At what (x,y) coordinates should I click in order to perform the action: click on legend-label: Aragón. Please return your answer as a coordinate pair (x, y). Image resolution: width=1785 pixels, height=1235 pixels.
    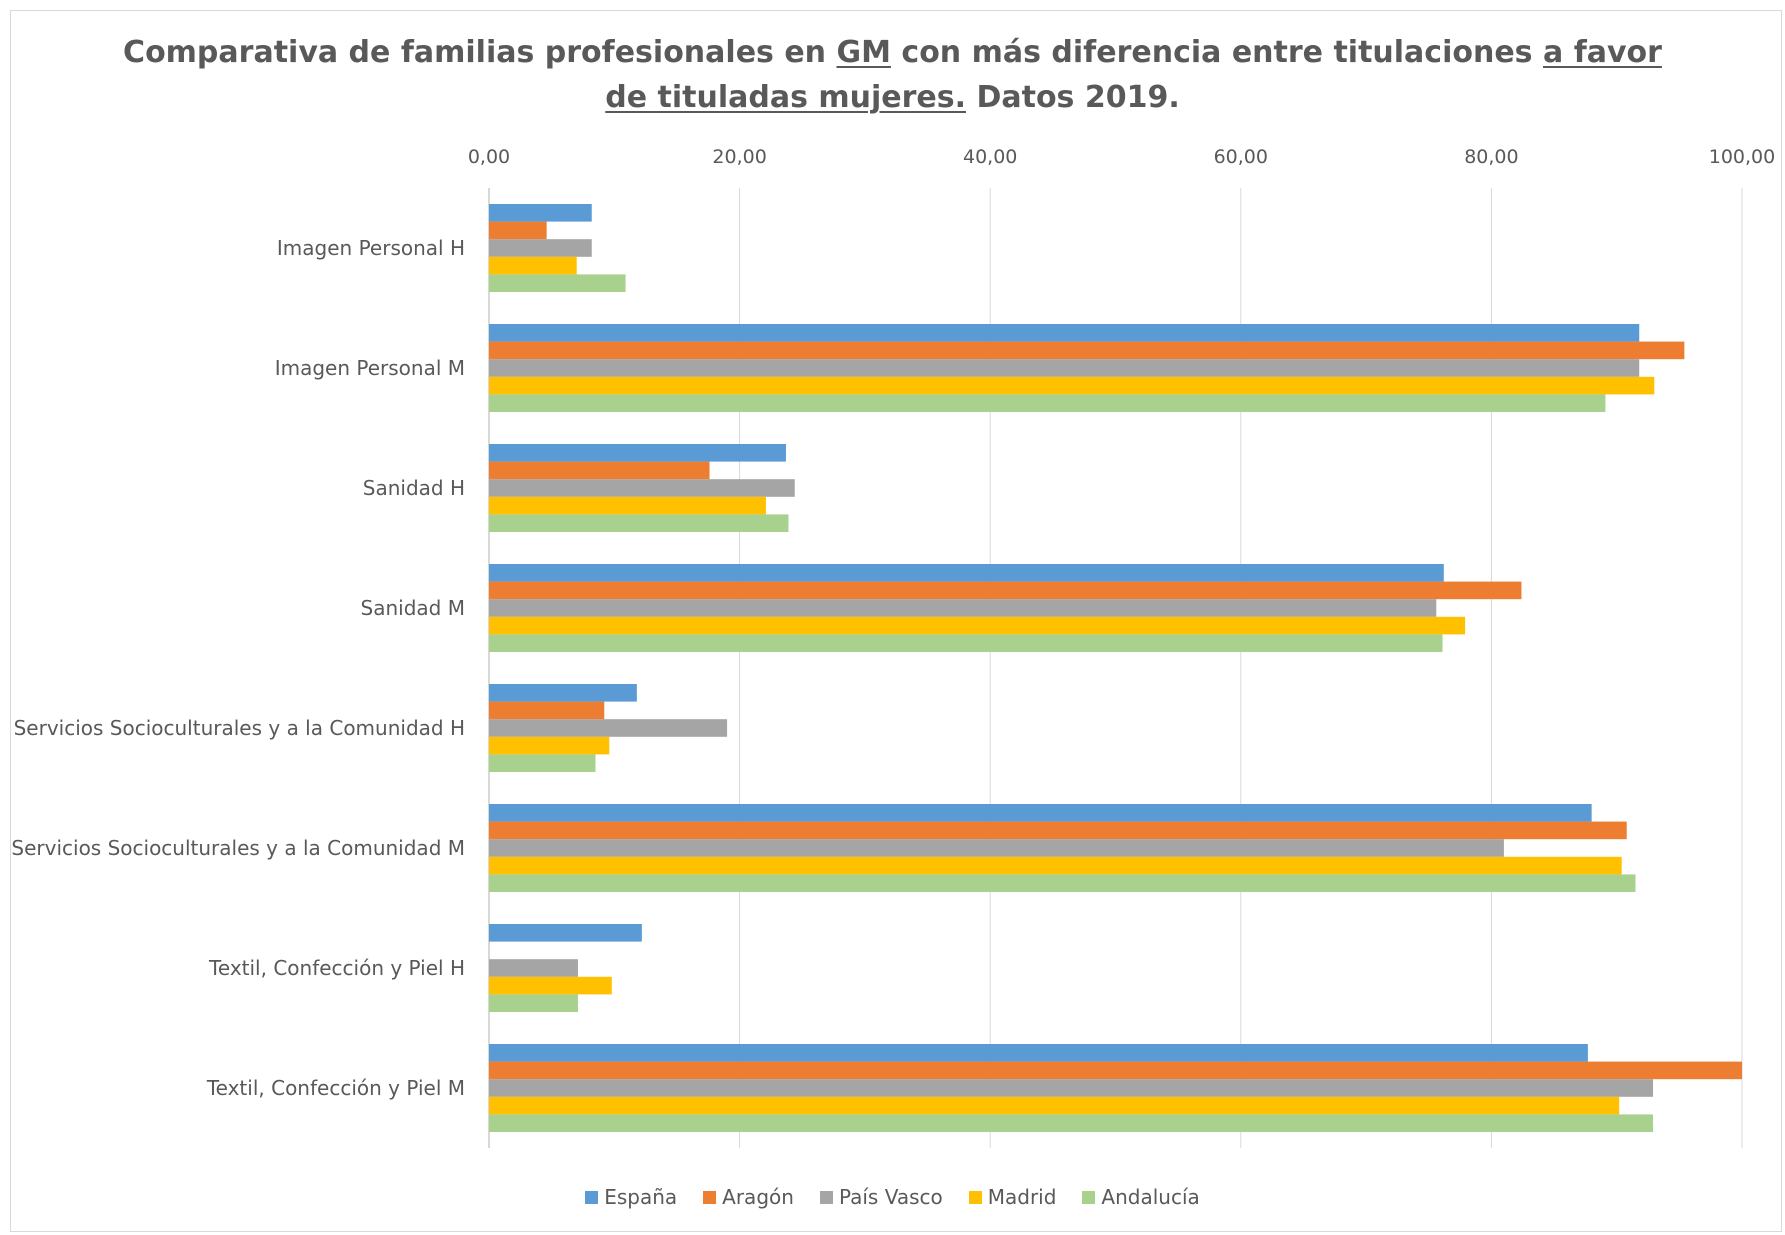
    Looking at the image, I should click on (758, 1197).